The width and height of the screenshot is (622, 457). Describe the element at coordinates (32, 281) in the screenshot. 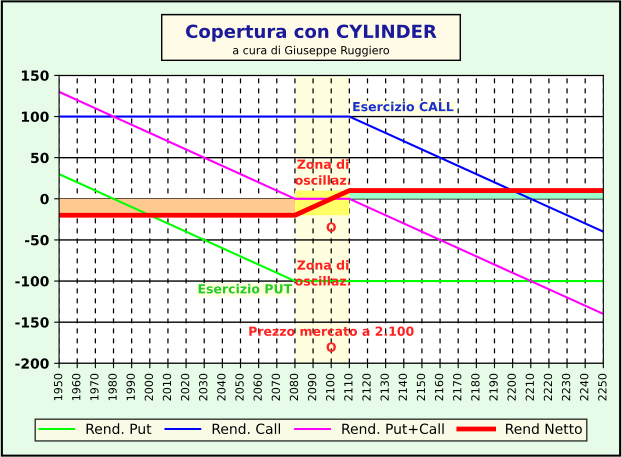

I see `y-tick-label: -100` at that location.